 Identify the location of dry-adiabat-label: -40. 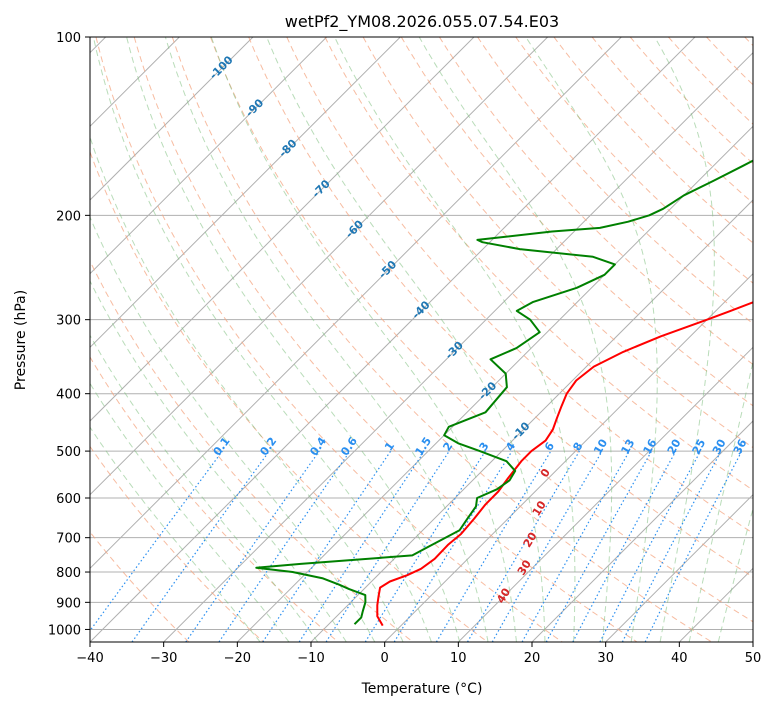
(420, 309).